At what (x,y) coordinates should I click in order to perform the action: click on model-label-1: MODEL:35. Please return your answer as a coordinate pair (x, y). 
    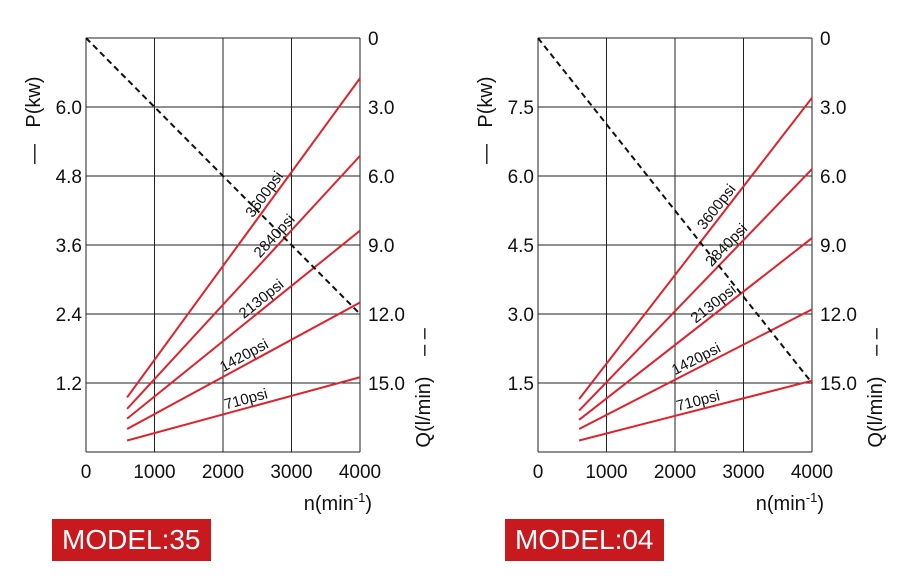
    Looking at the image, I should click on (131, 540).